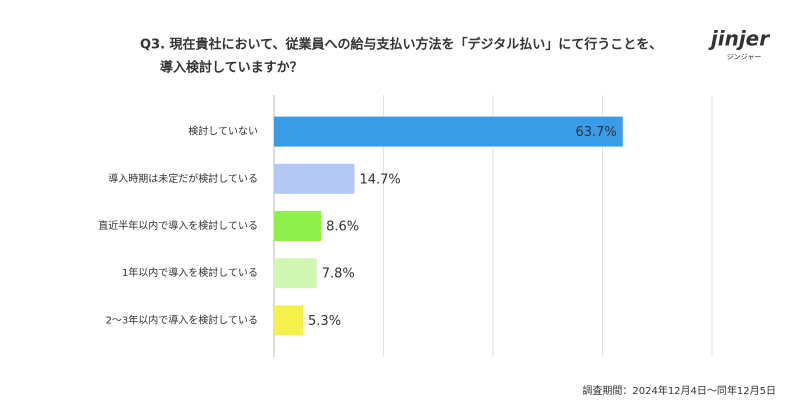  What do you see at coordinates (739, 39) in the screenshot?
I see `logo: jinjer` at bounding box center [739, 39].